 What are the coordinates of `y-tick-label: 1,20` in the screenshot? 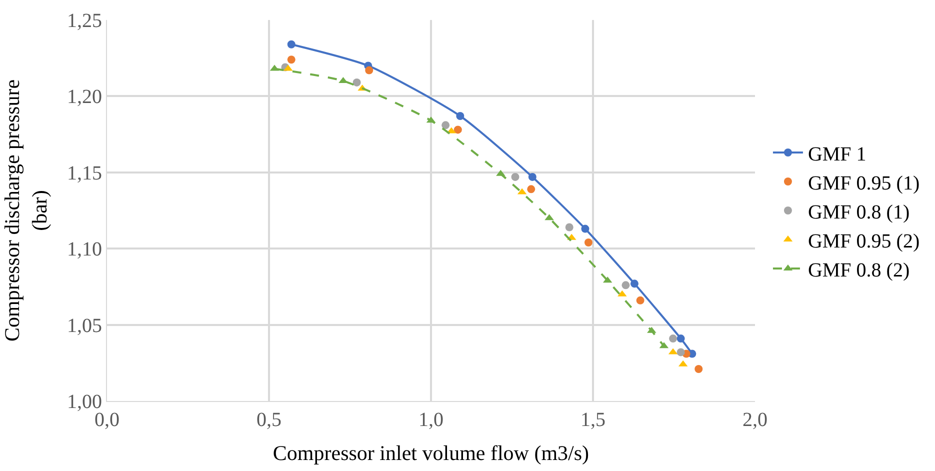 It's located at (84, 97).